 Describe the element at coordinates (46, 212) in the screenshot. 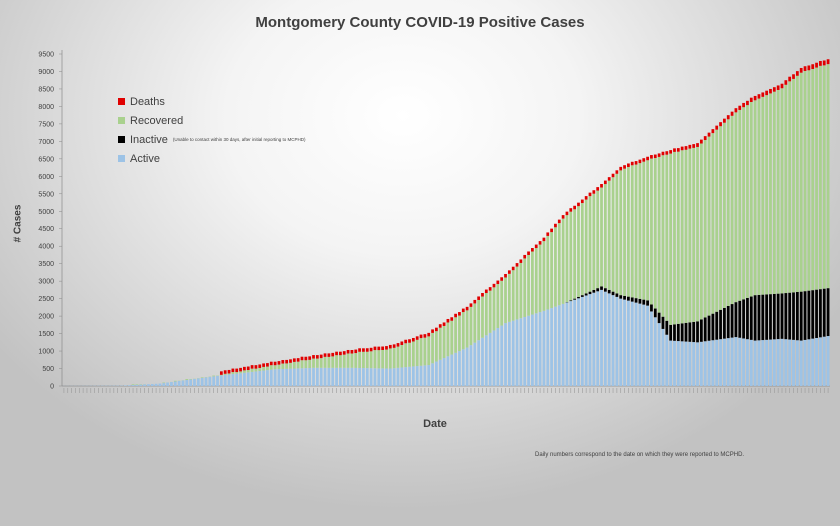

I see `y-tick-label: 5000` at that location.